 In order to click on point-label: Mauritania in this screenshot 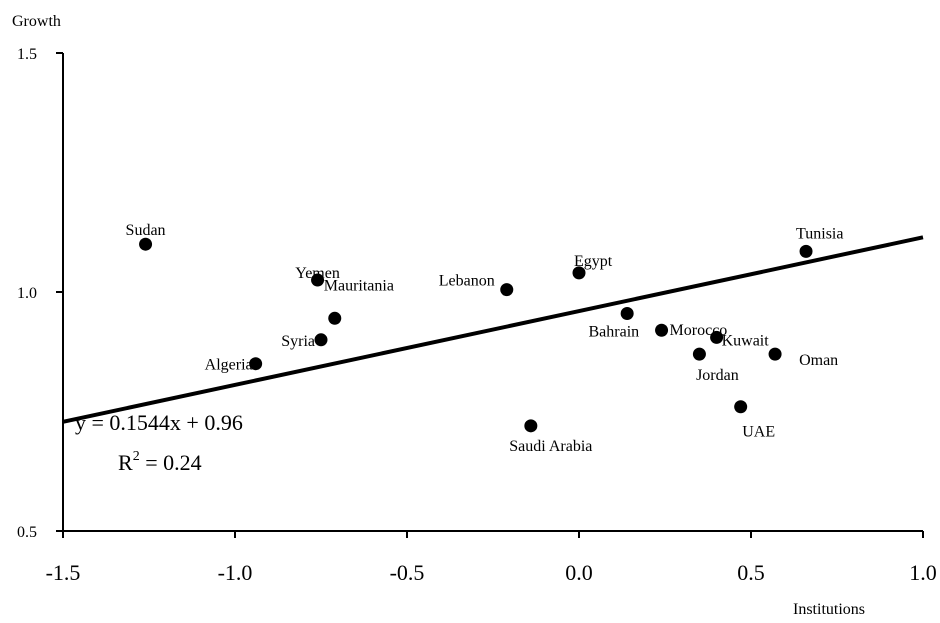, I will do `click(359, 285)`.